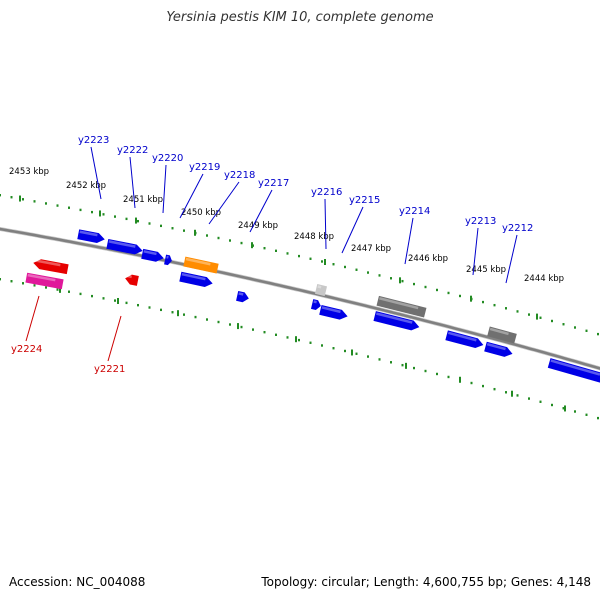 This screenshot has height=600, width=600. Describe the element at coordinates (86, 186) in the screenshot. I see `kbp-tick-label: 2452 kbp` at that location.